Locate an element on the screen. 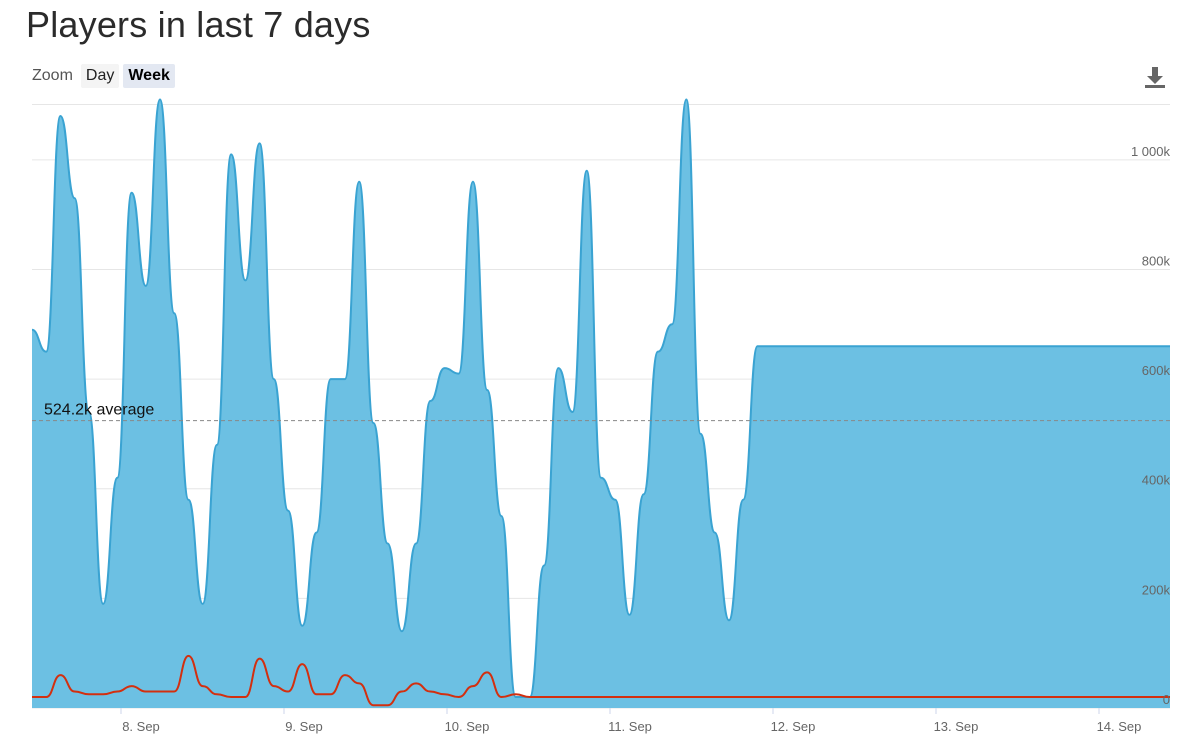 This screenshot has height=749, width=1200. average-label: 524.2k average is located at coordinates (99, 410).